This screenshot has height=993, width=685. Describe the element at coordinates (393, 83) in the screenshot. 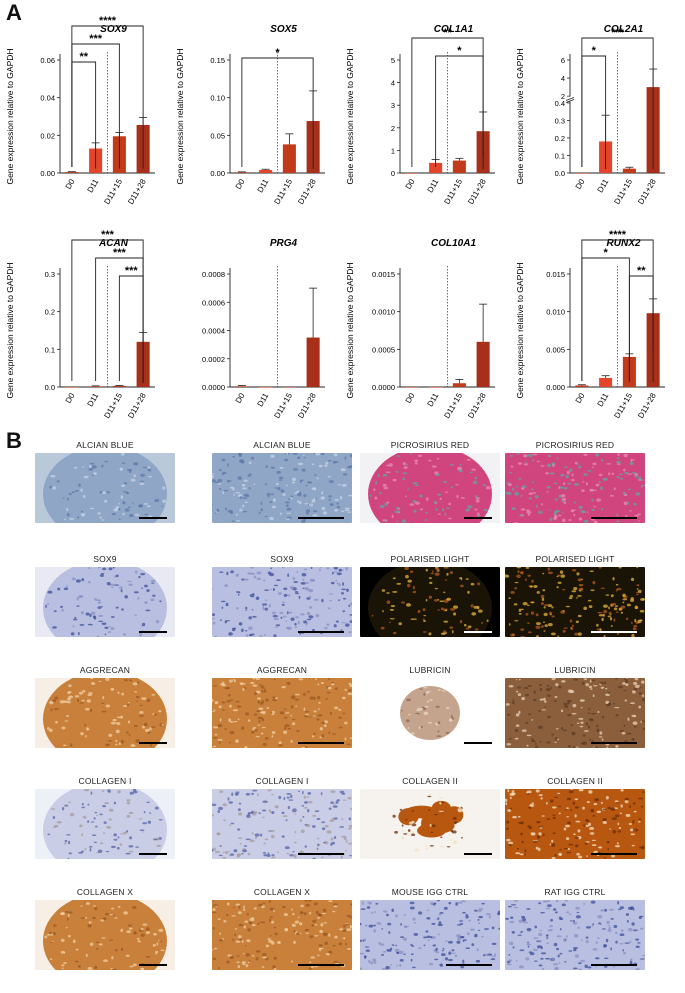

I see `y-tick-label: 4` at that location.